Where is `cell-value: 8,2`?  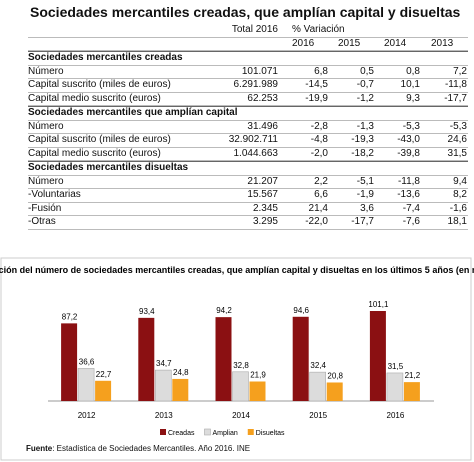 cell-value: 8,2 is located at coordinates (460, 194).